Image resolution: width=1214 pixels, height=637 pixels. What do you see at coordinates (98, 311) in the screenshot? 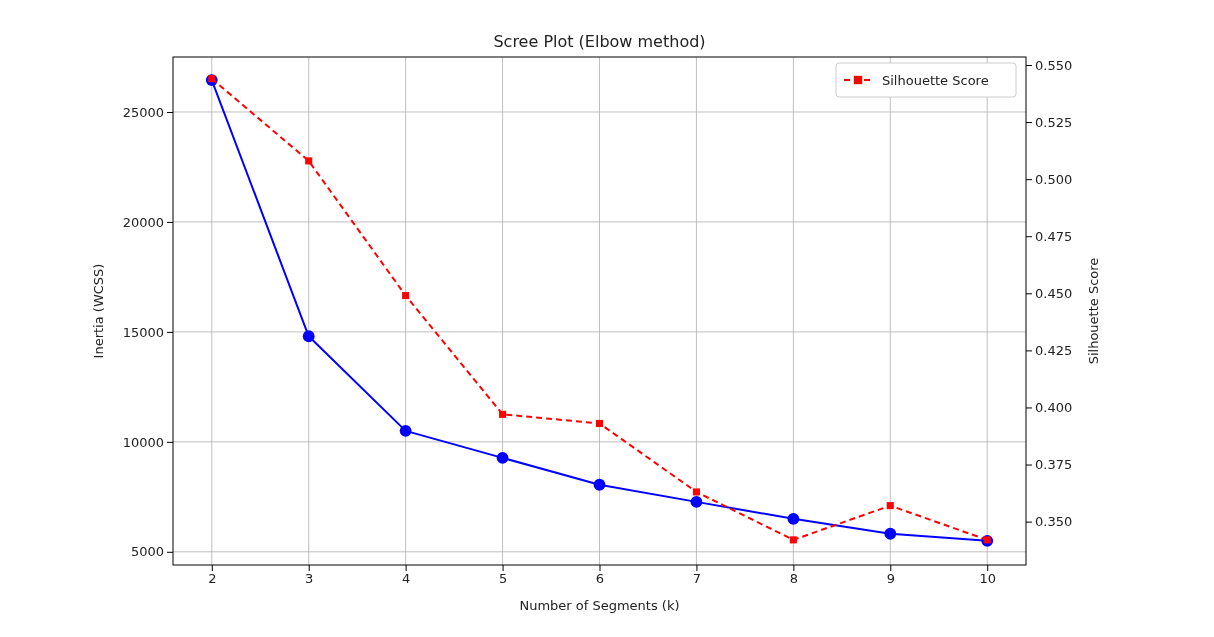
I see `y-axis-title: Inertia (WCSS)` at bounding box center [98, 311].